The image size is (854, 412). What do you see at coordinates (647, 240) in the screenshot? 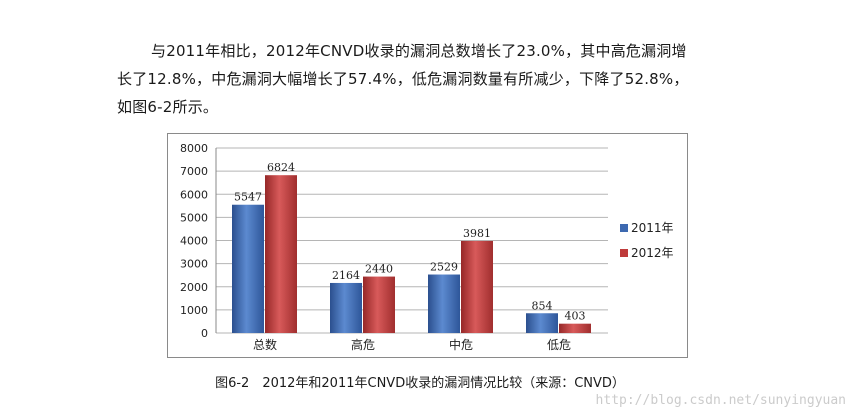
I see `legend: 2011年 2012年` at bounding box center [647, 240].